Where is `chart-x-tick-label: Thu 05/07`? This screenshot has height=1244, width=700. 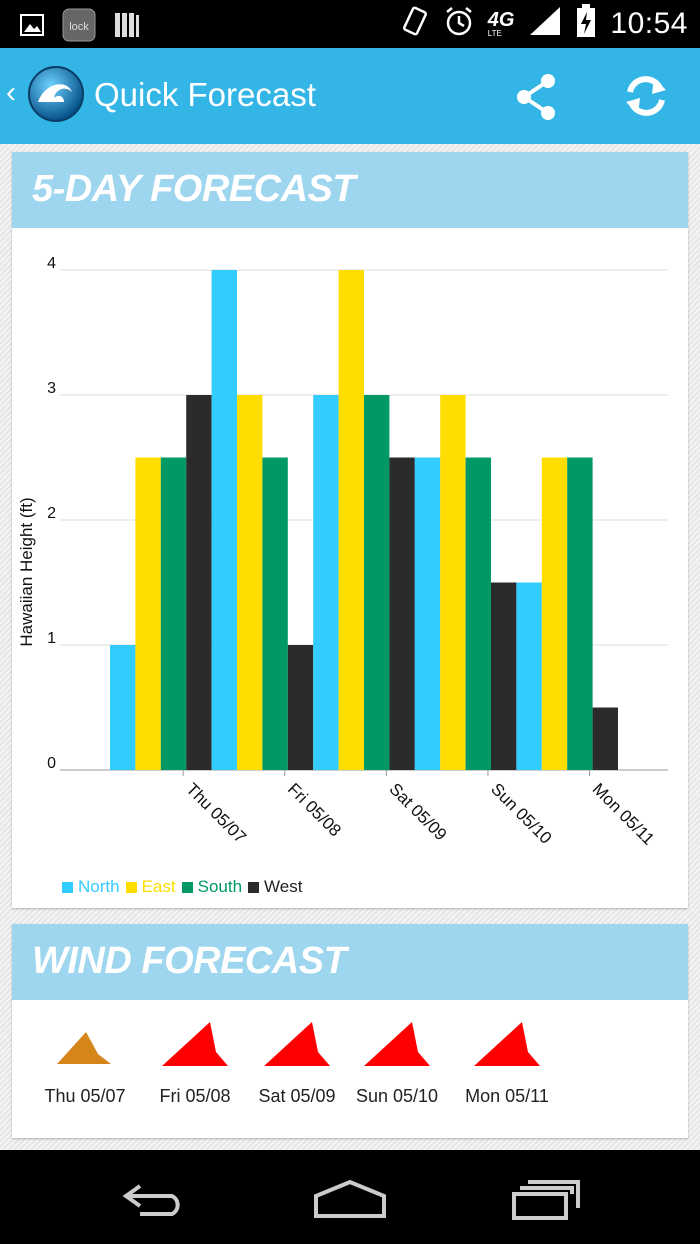
chart-x-tick-label: Thu 05/07 is located at coordinates (216, 813).